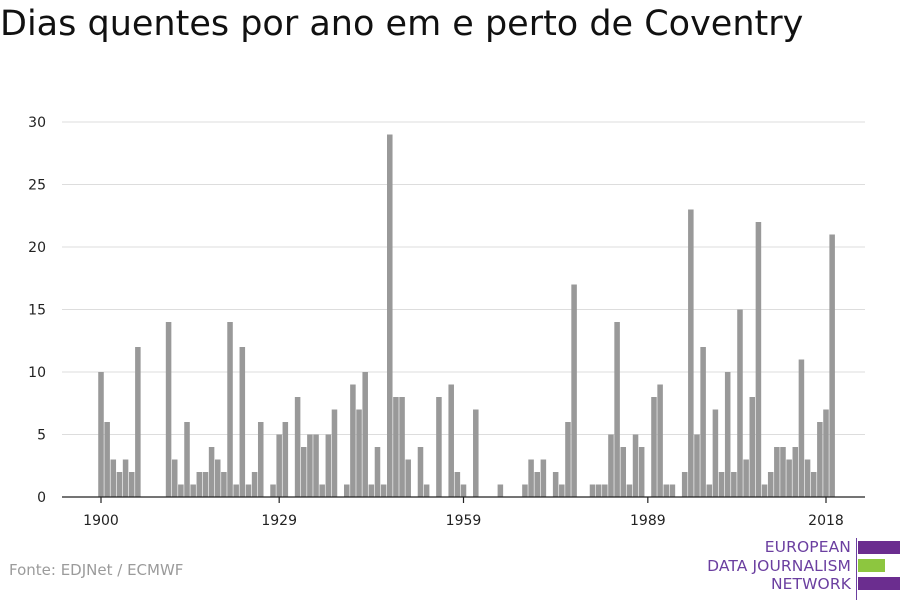  What do you see at coordinates (464, 521) in the screenshot?
I see `x-tick-label: 1959` at bounding box center [464, 521].